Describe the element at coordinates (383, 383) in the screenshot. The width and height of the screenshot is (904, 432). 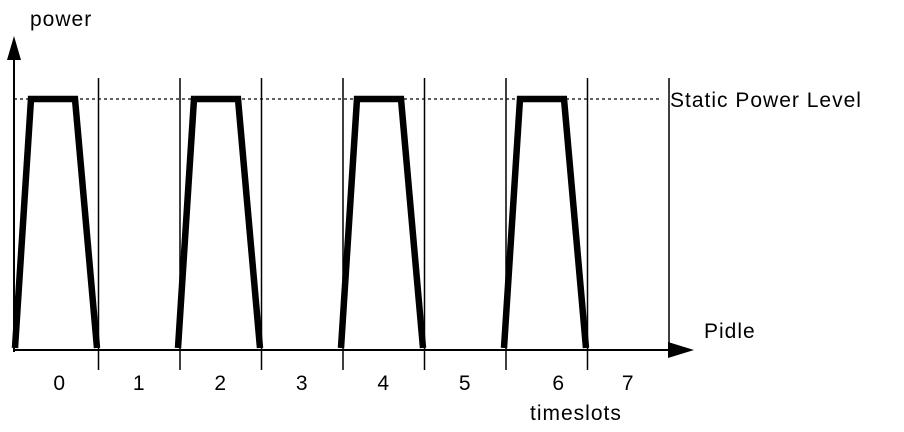
I see `timeslot-label: 4` at that location.